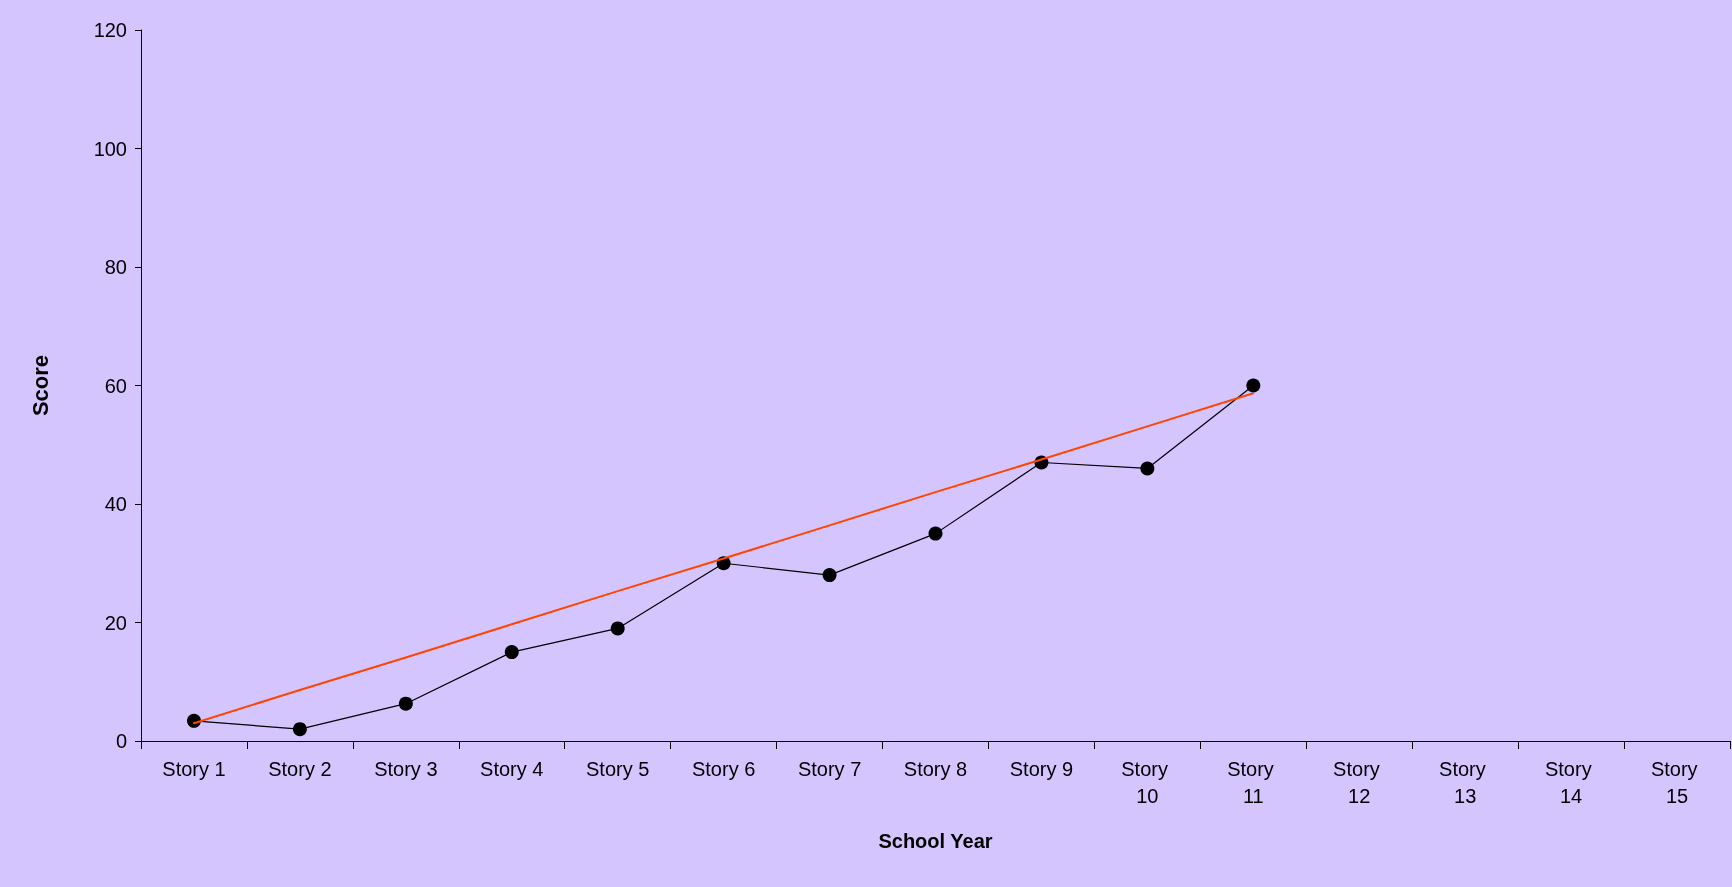 The width and height of the screenshot is (1732, 887). I want to click on y-tick-label: 40, so click(115, 504).